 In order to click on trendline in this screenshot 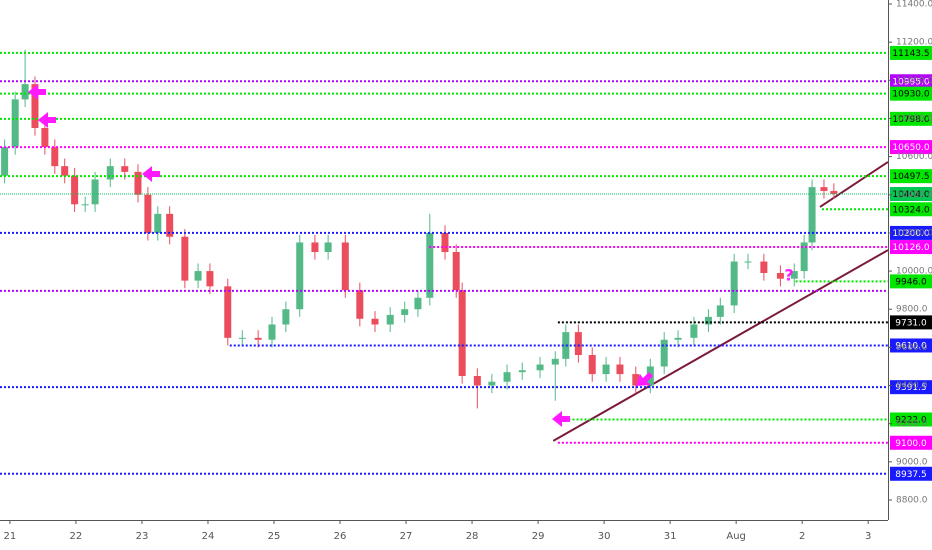, I will do `click(854, 184)`.